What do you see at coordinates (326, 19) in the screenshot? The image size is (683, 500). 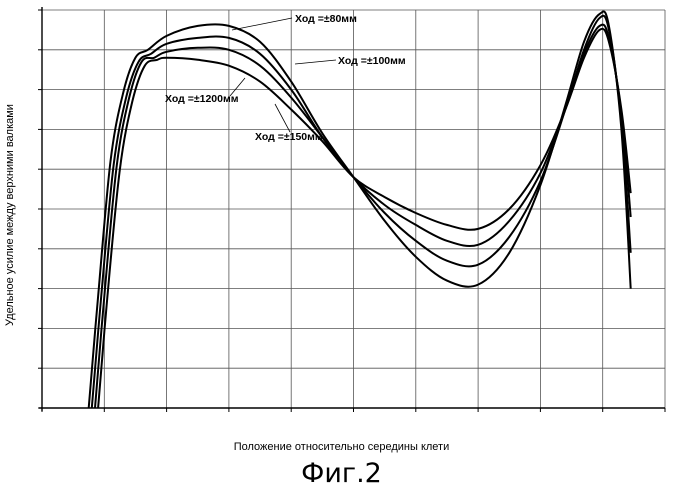 I see `annotation-label: Ход =±80мм` at bounding box center [326, 19].